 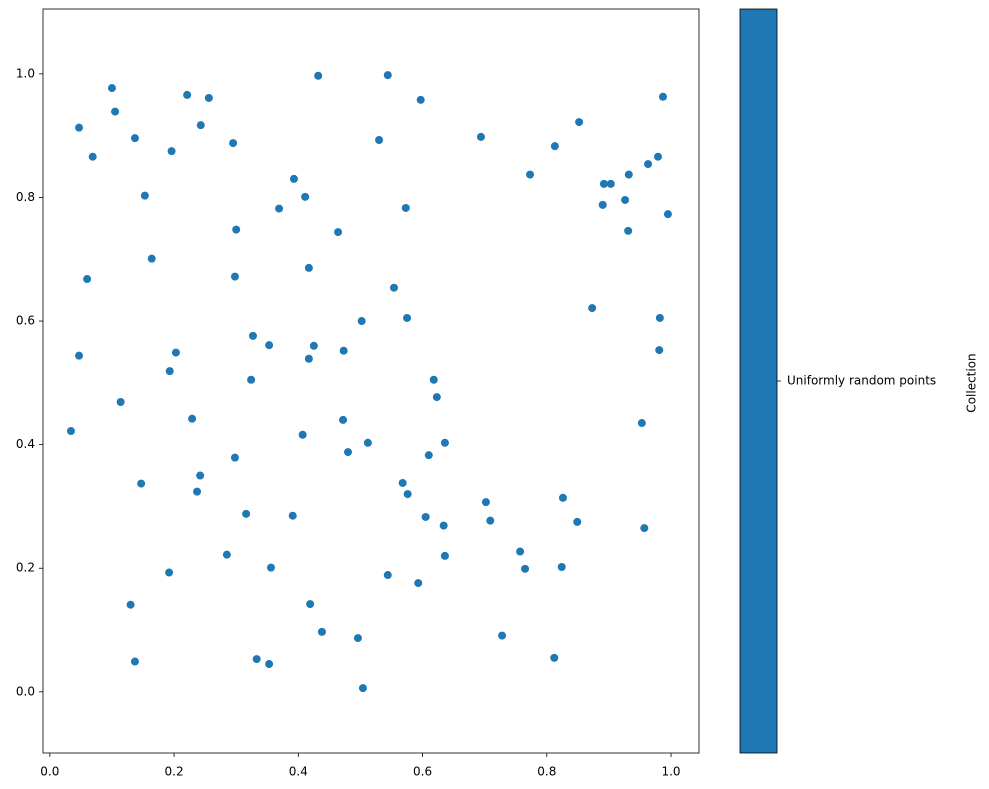 What do you see at coordinates (25, 568) in the screenshot?
I see `y-tick-label: 0.2` at bounding box center [25, 568].